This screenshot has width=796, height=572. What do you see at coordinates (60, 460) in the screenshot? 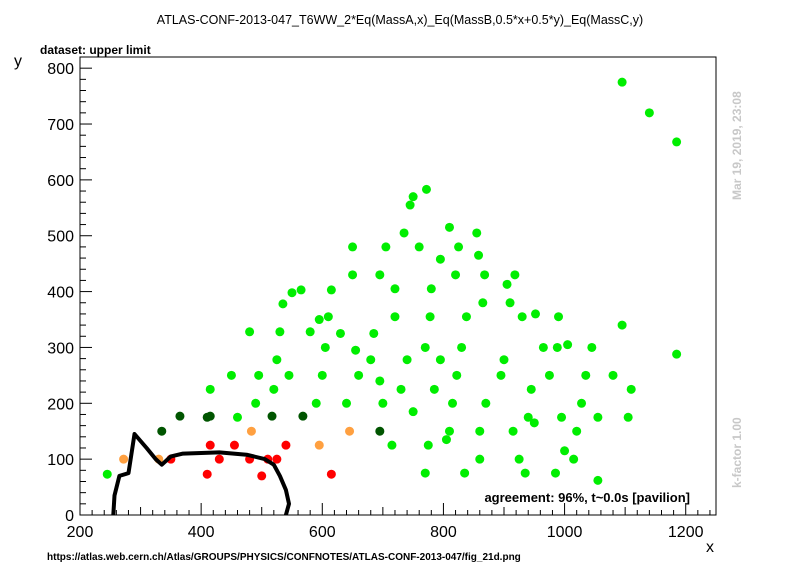
I see `y-tick-label: 100` at bounding box center [60, 460].